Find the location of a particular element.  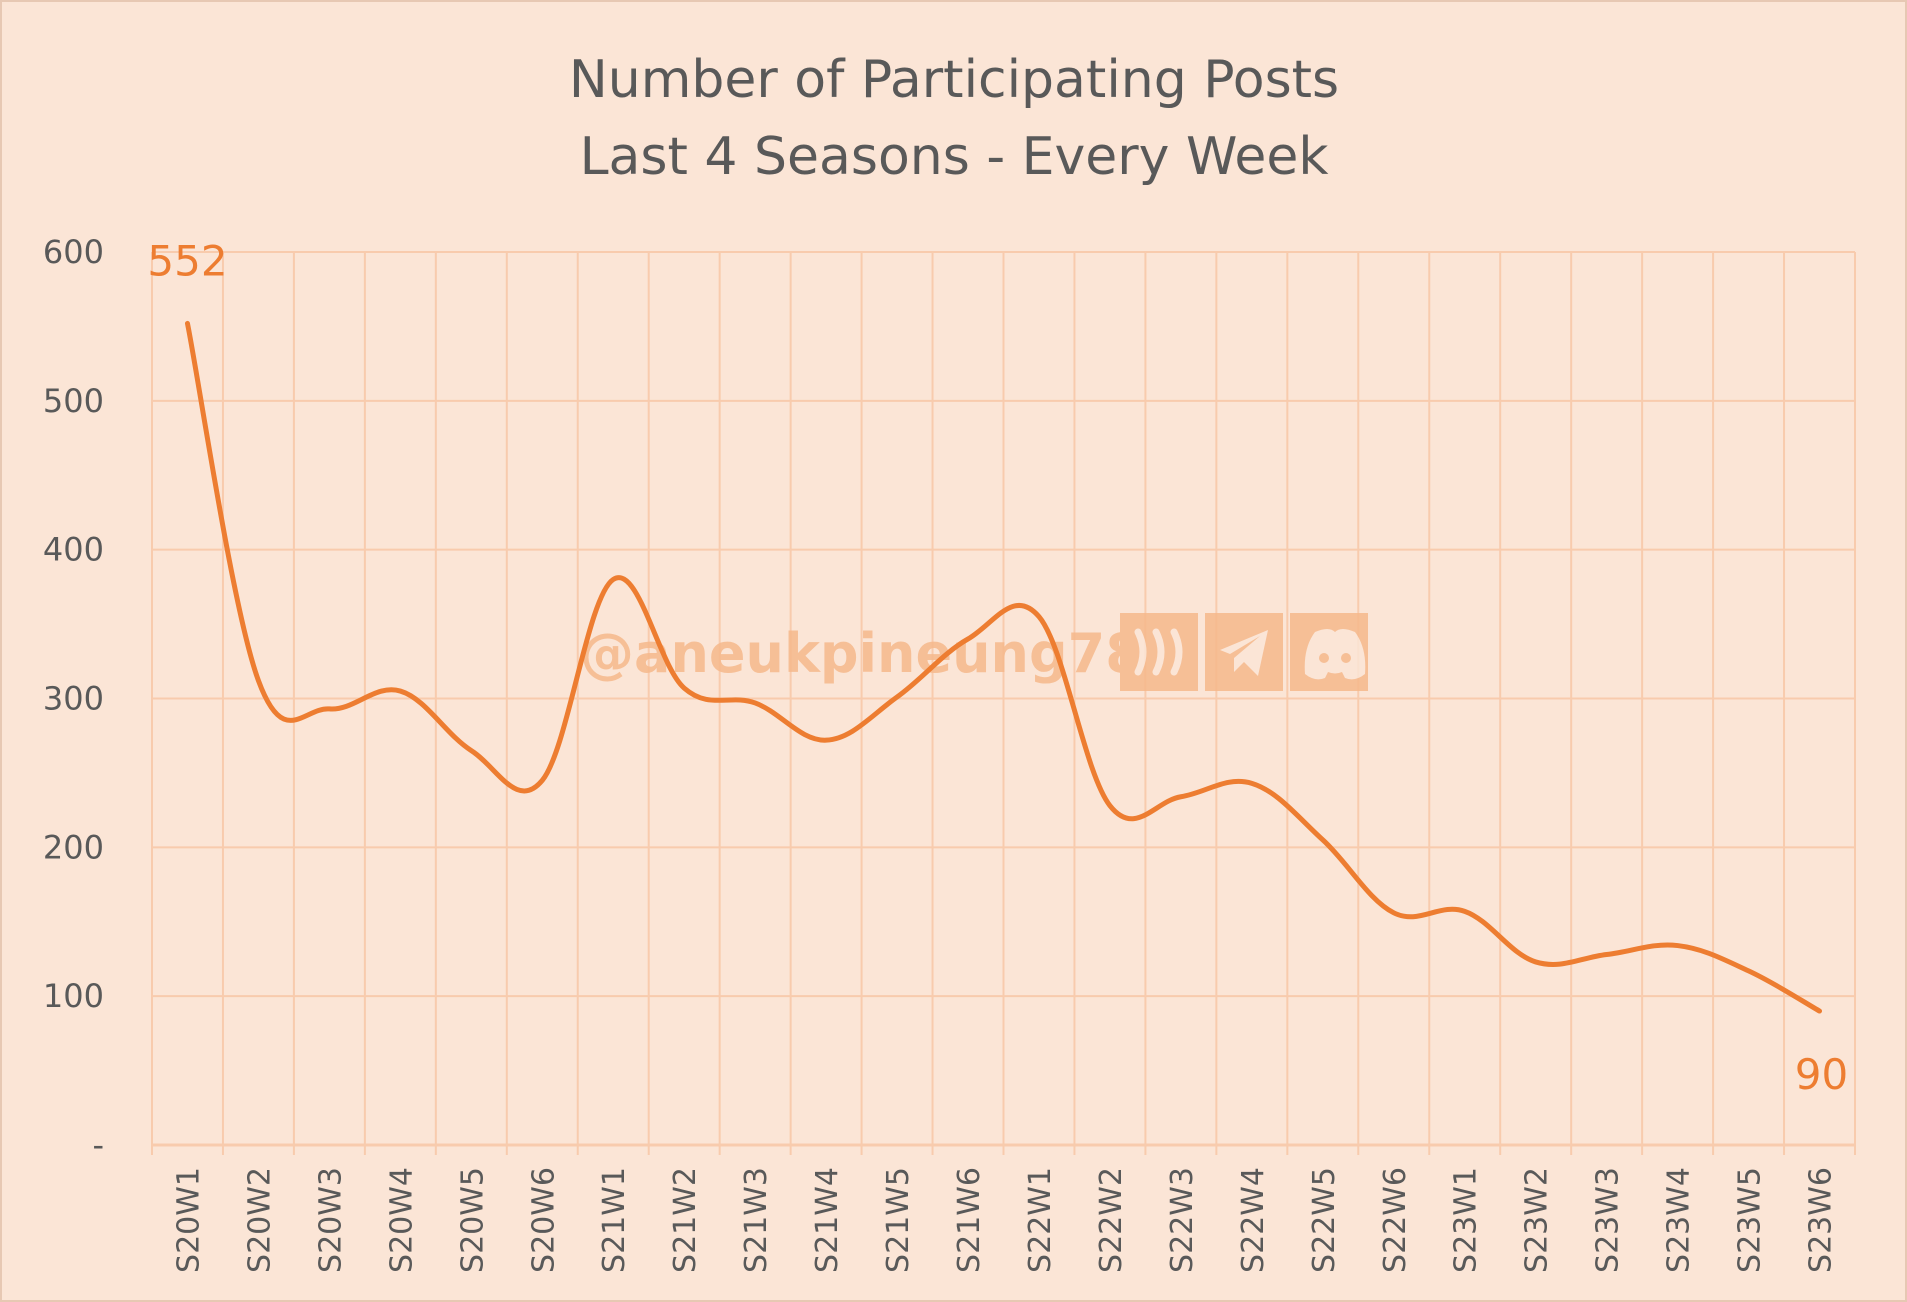

x-tick-label: S23W5 is located at coordinates (1750, 1220).